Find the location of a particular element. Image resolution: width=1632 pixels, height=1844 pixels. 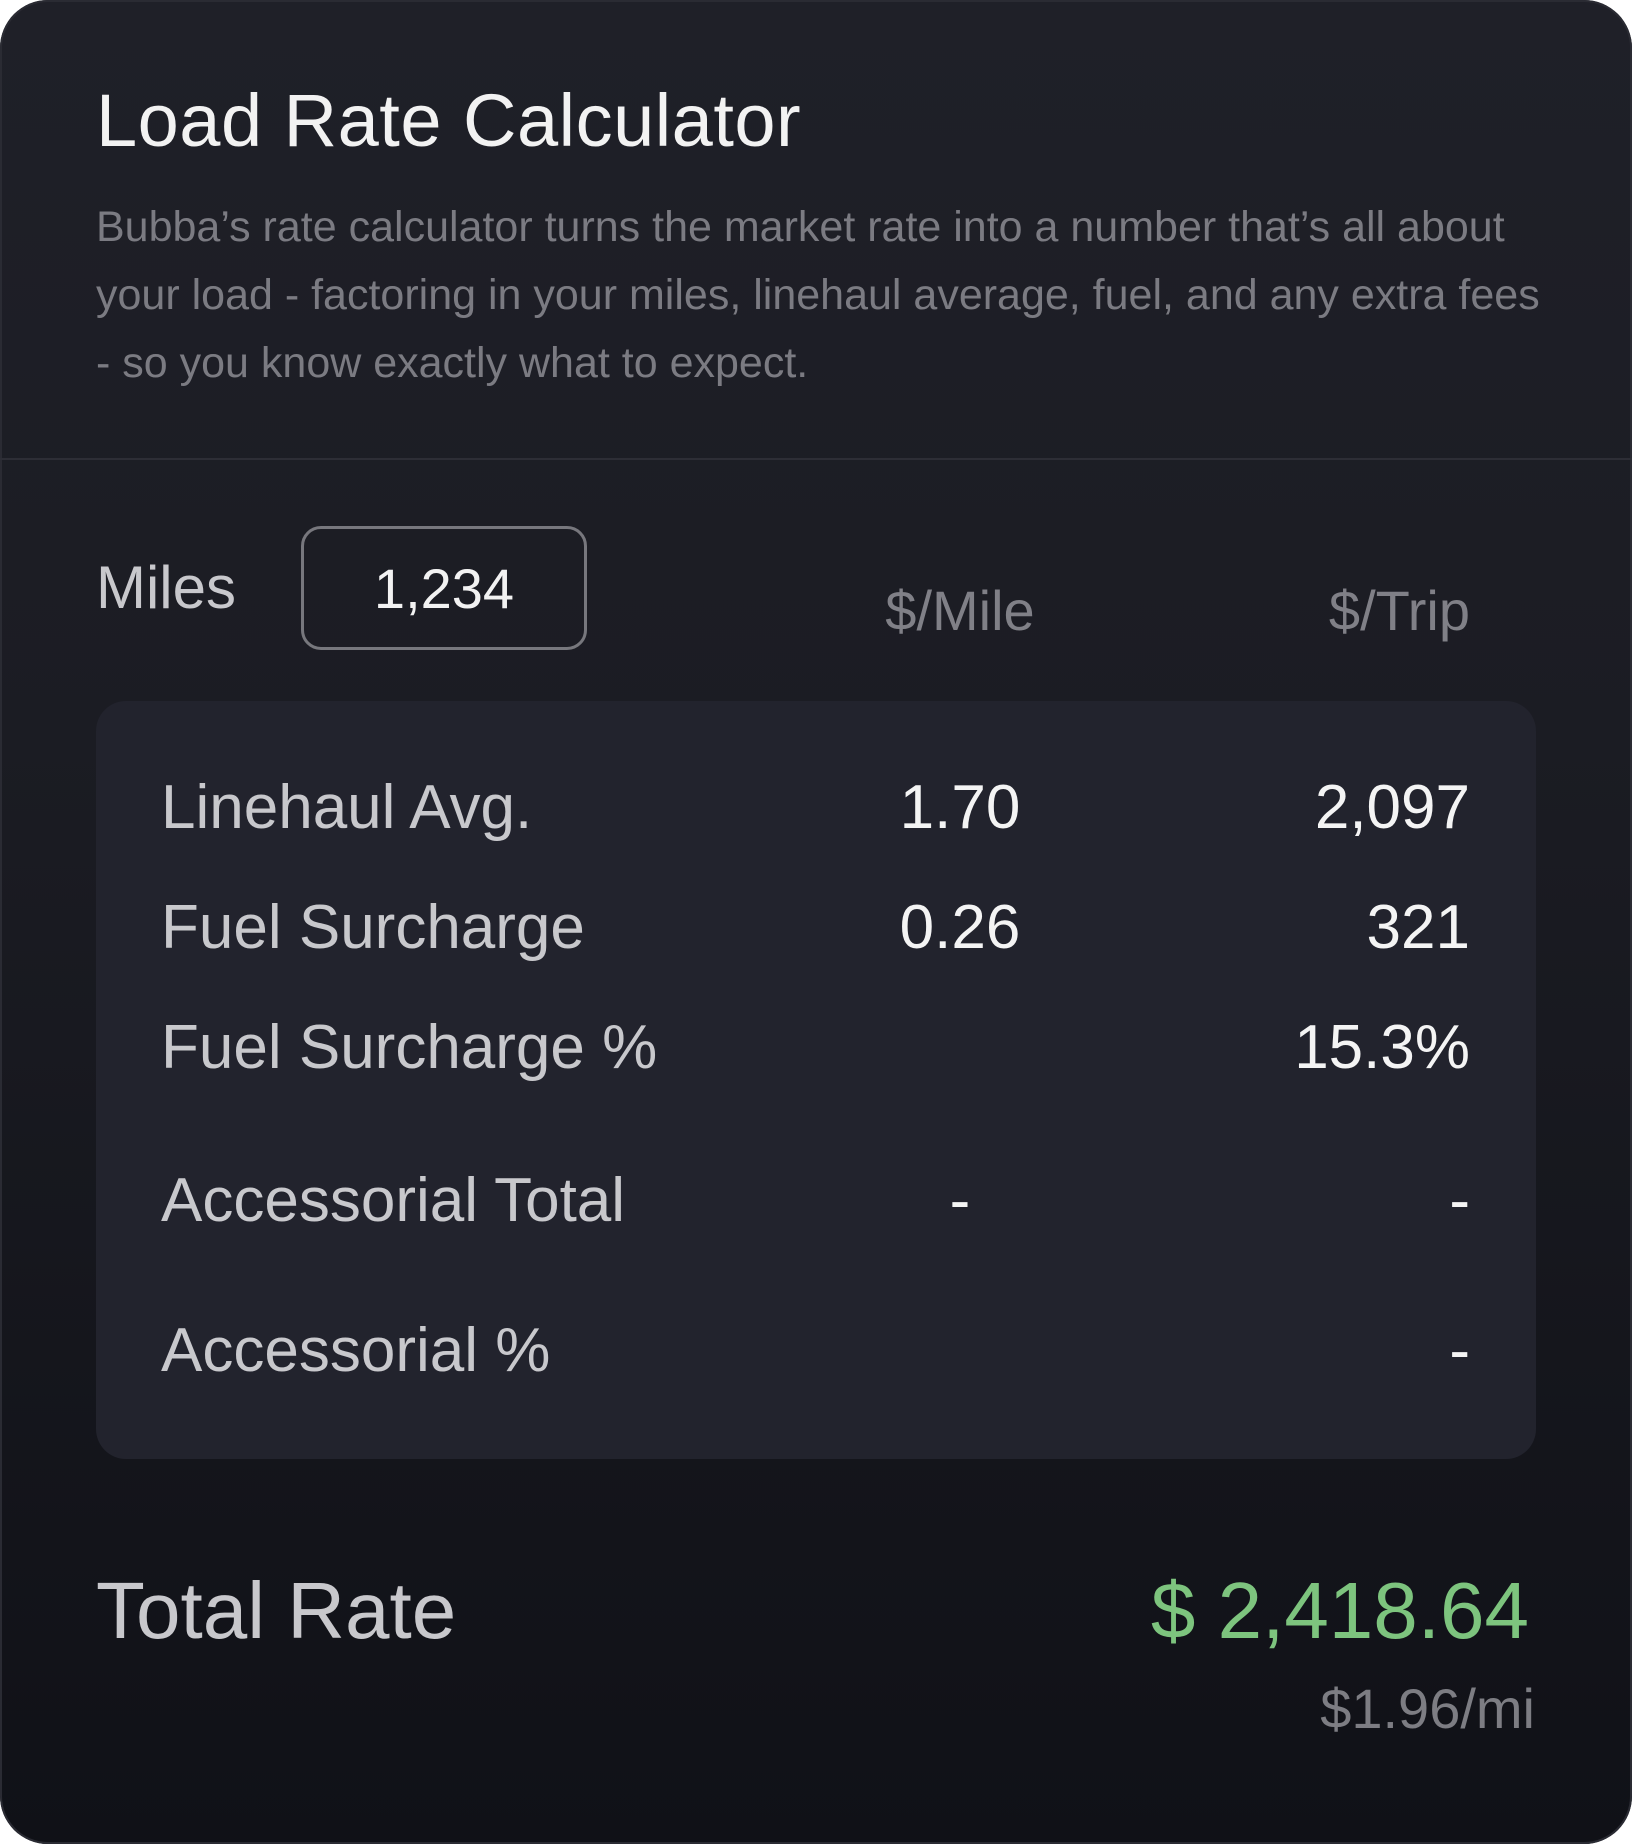

row-label: Fuel Surcharge is located at coordinates (373, 927).